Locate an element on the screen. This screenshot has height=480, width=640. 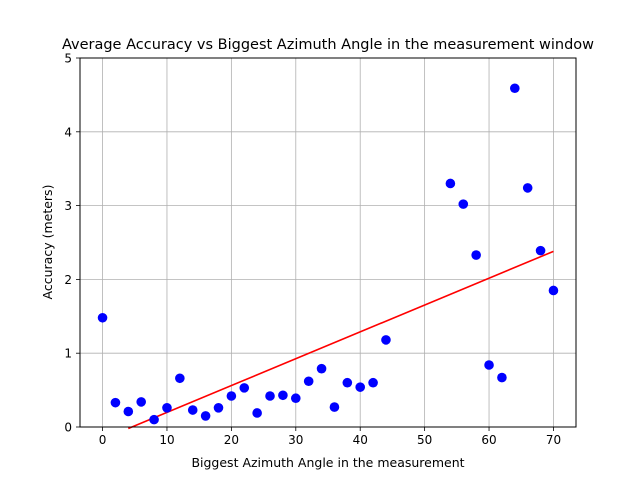
y-tick-label: 2 is located at coordinates (68, 280).